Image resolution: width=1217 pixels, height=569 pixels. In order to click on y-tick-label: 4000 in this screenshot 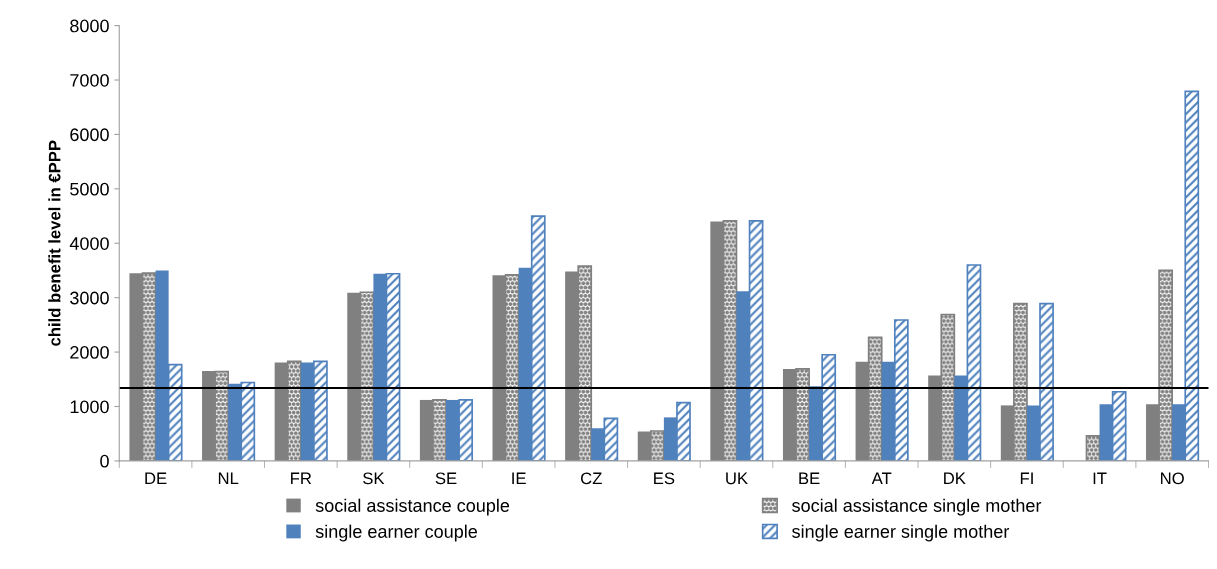, I will do `click(89, 243)`.